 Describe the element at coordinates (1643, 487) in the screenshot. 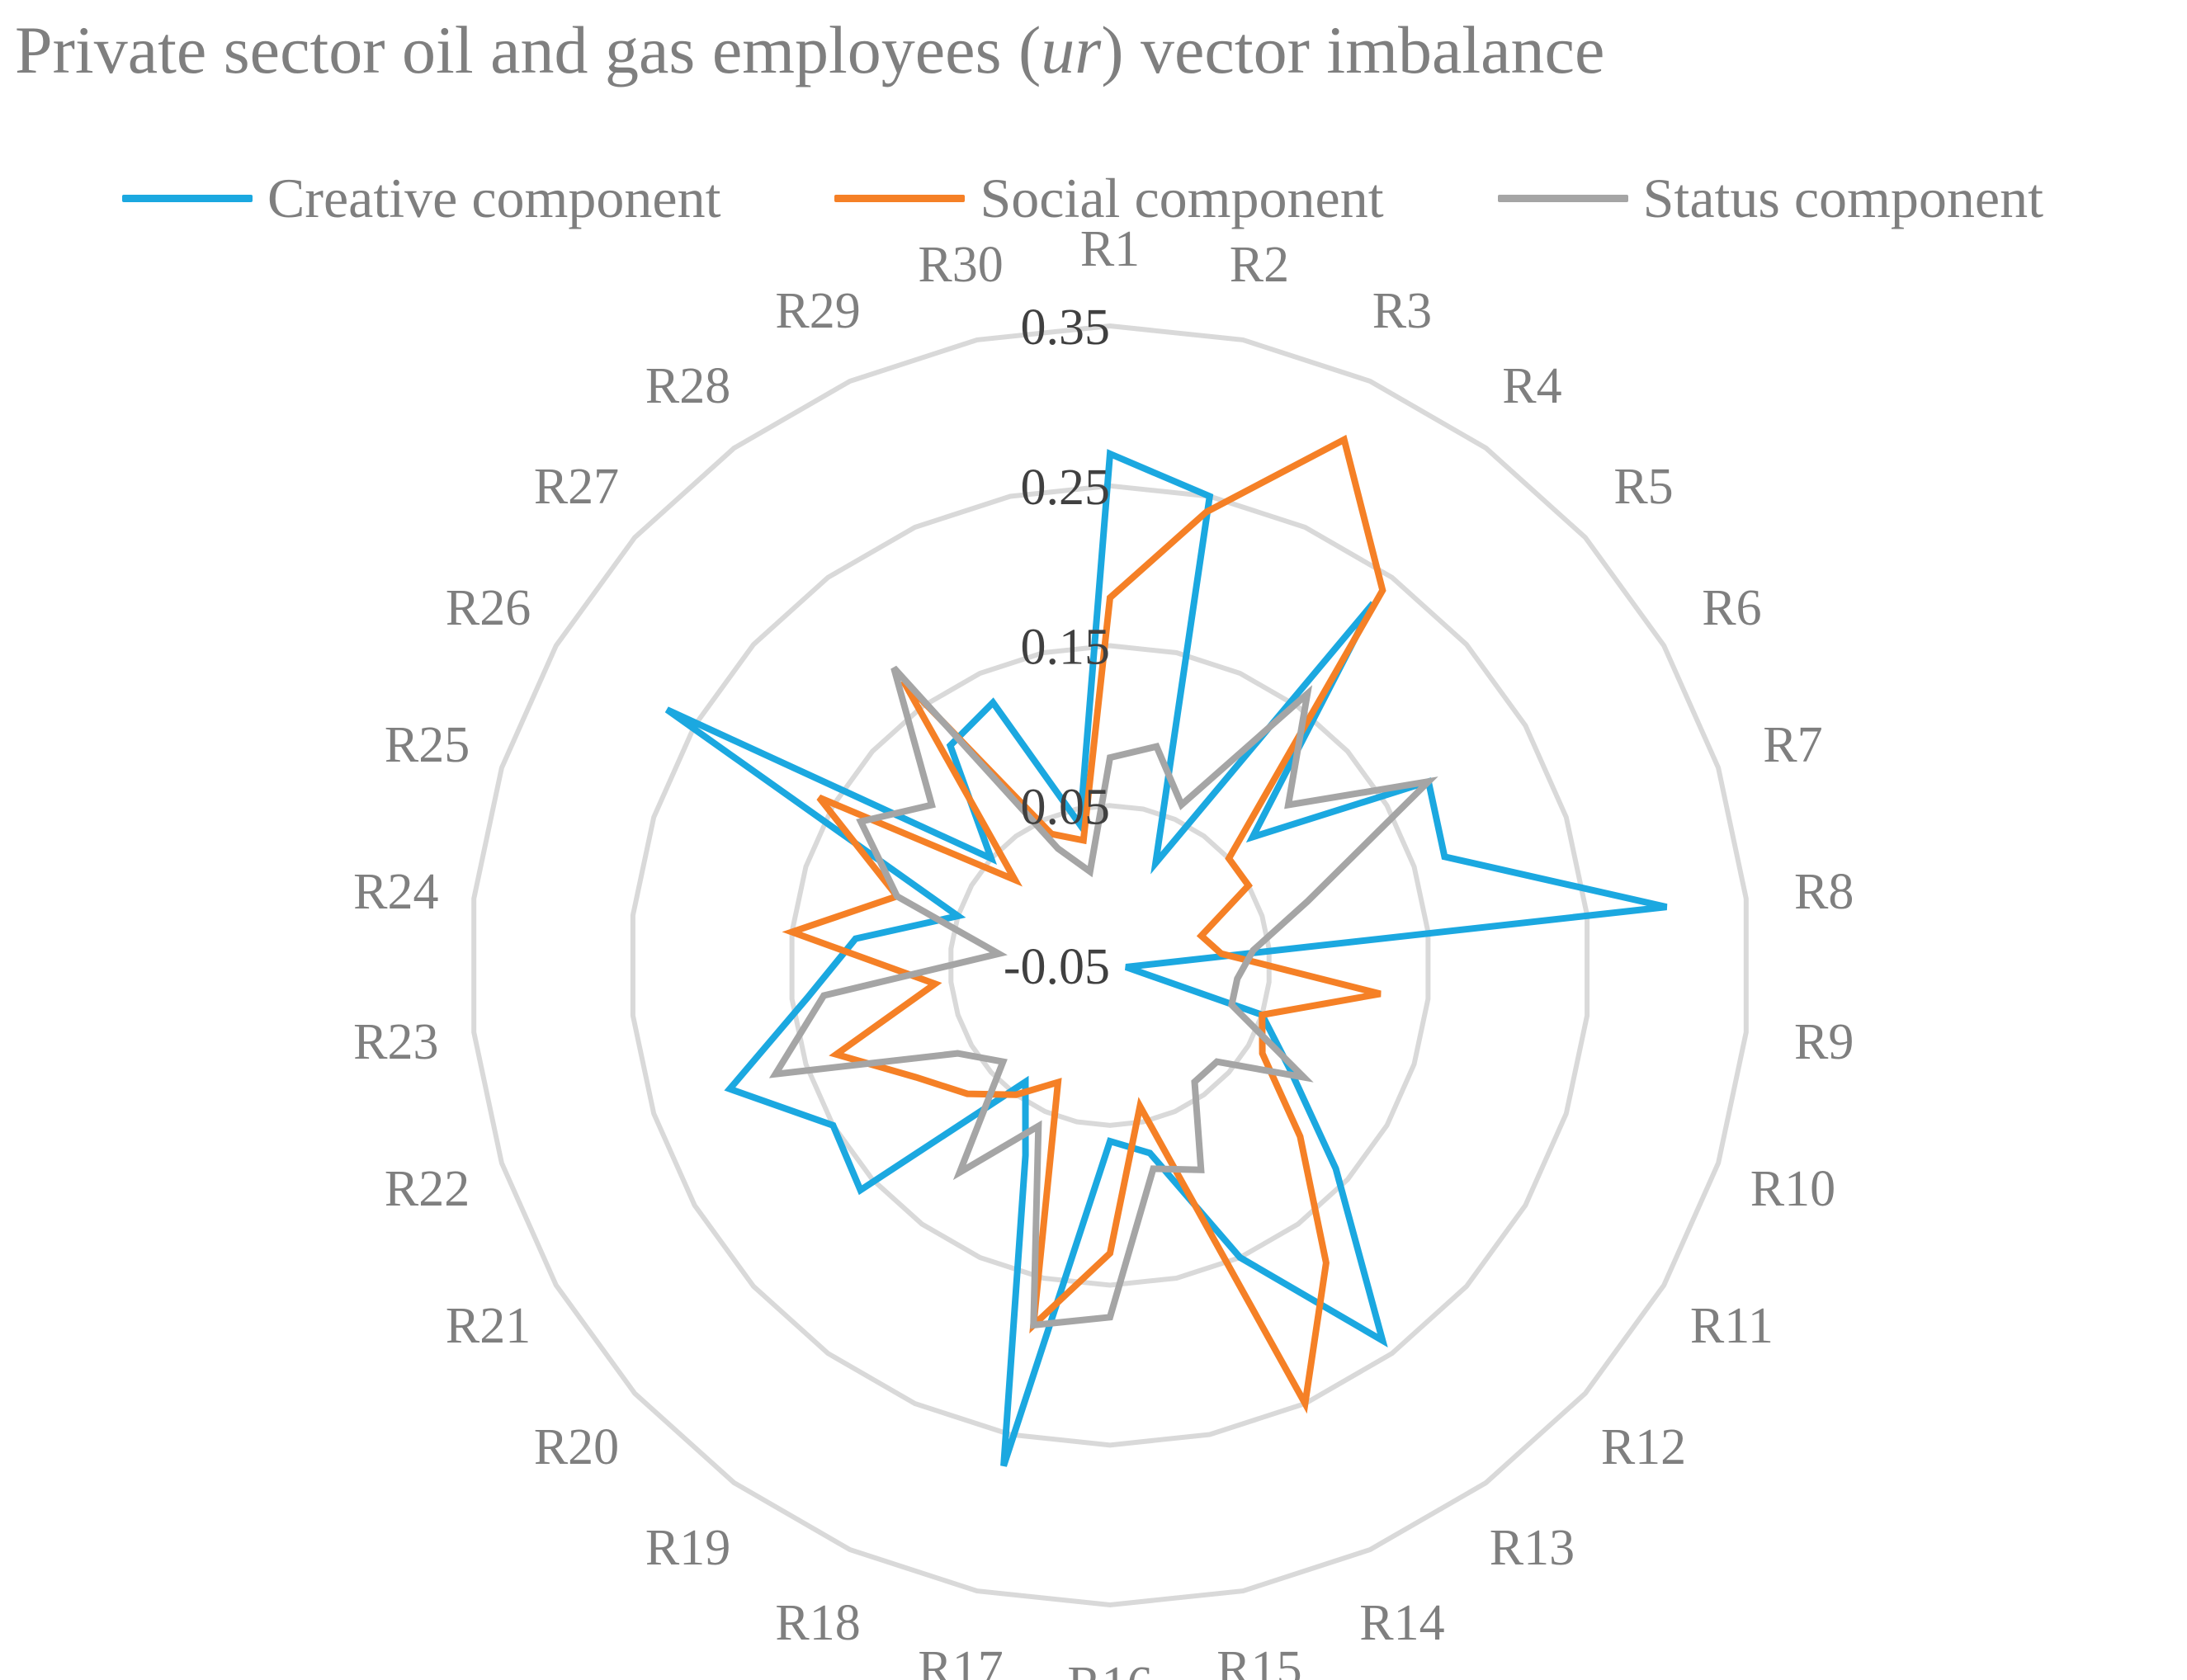

I see `category-label-r5: R5` at that location.